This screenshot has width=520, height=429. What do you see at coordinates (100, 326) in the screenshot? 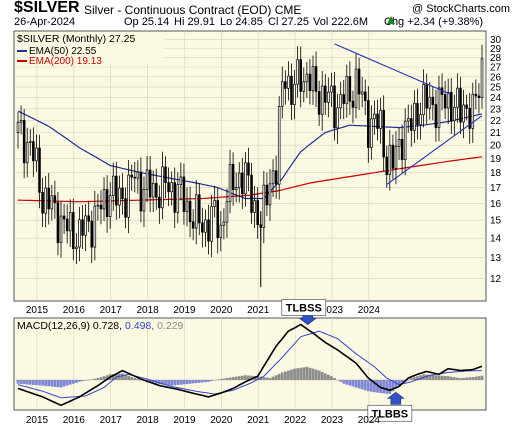
I see `macd-legend: MACD(12,26,9) 0.728, 0.498, 0.229` at bounding box center [100, 326].